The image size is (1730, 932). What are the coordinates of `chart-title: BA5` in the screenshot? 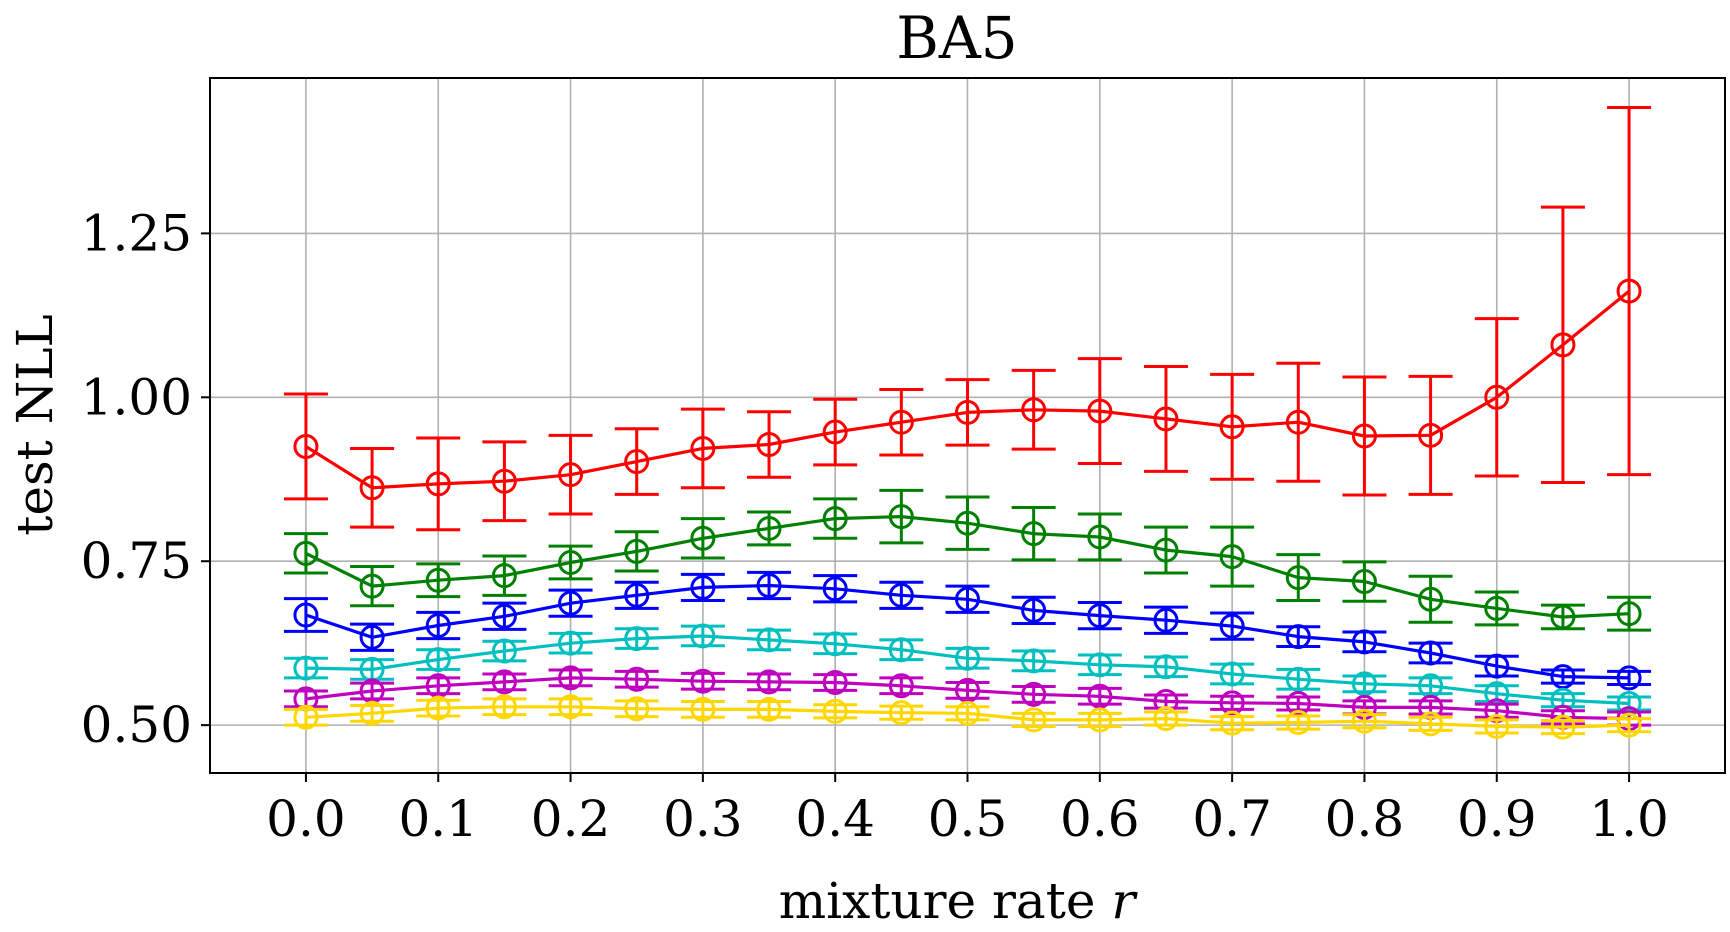 It's located at (956, 38).